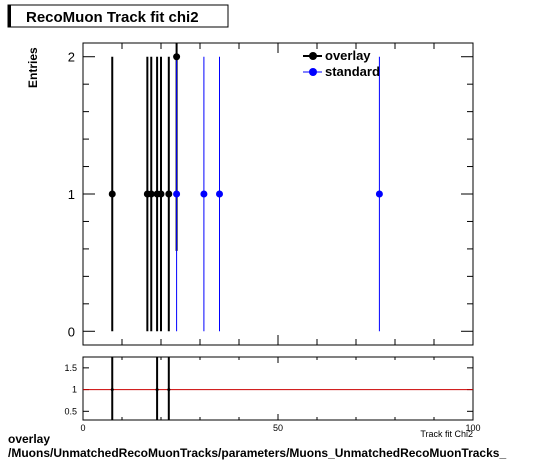  What do you see at coordinates (278, 428) in the screenshot?
I see `ratio-x-tick-label: 50` at bounding box center [278, 428].